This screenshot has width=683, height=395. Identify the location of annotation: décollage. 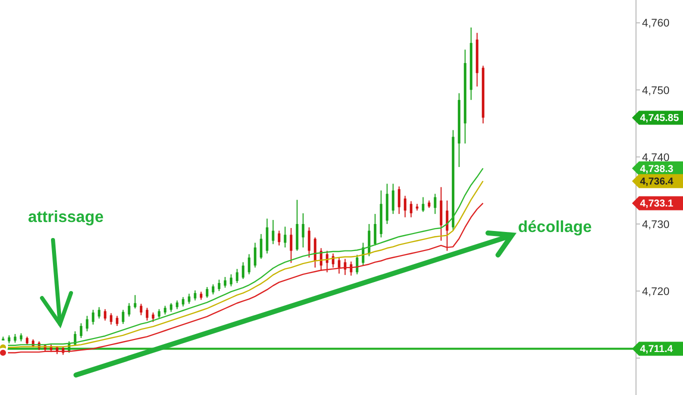
(555, 227).